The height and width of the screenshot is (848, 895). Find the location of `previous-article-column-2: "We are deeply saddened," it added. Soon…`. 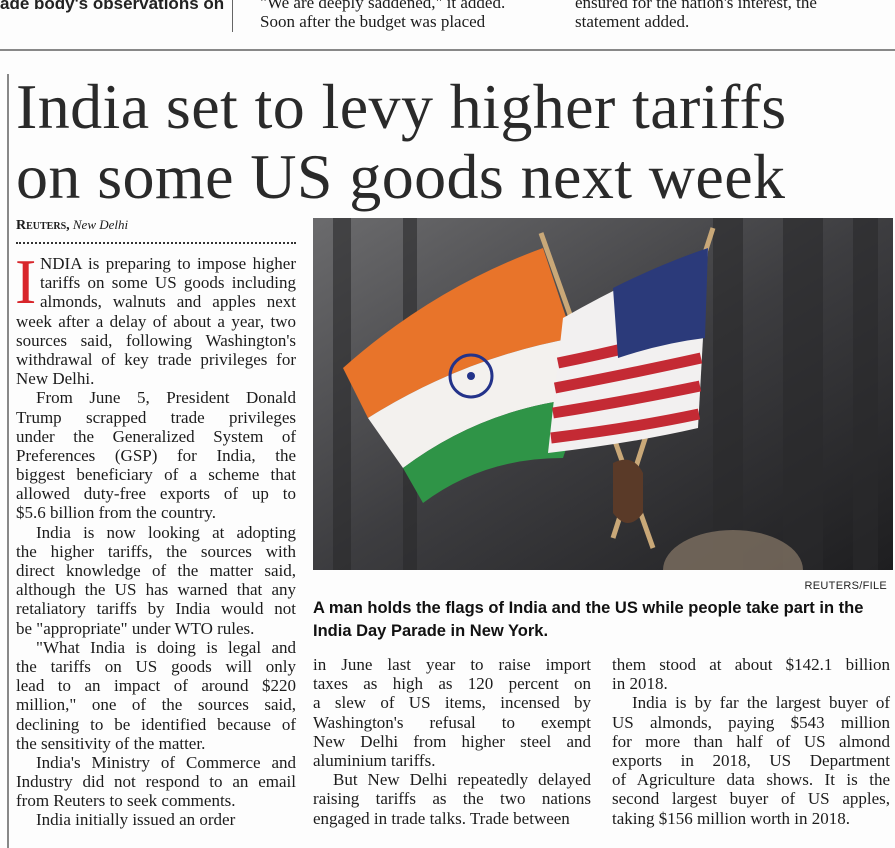

previous-article-column-2: "We are deeply saddened," it added. Soon… is located at coordinates (382, 15).